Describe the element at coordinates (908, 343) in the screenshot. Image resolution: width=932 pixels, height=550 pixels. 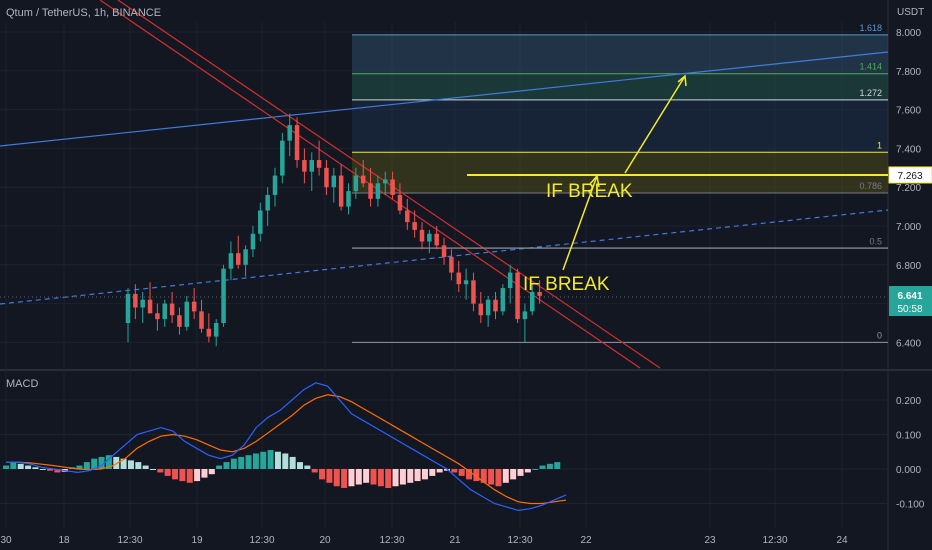
I see `price-tick-label: 6.400` at that location.